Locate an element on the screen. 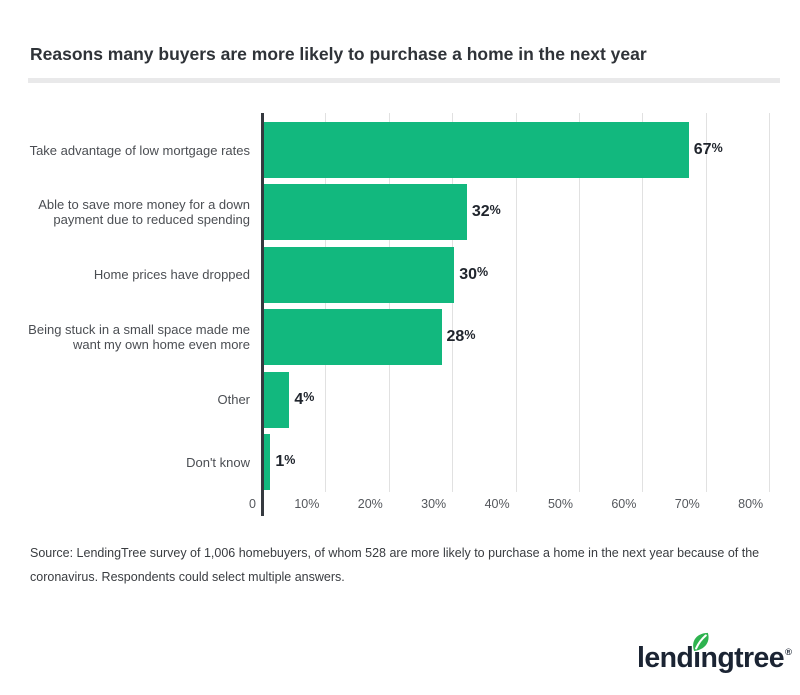 This screenshot has width=800, height=695. lendingtree-logo: lendıngtree® is located at coordinates (715, 658).